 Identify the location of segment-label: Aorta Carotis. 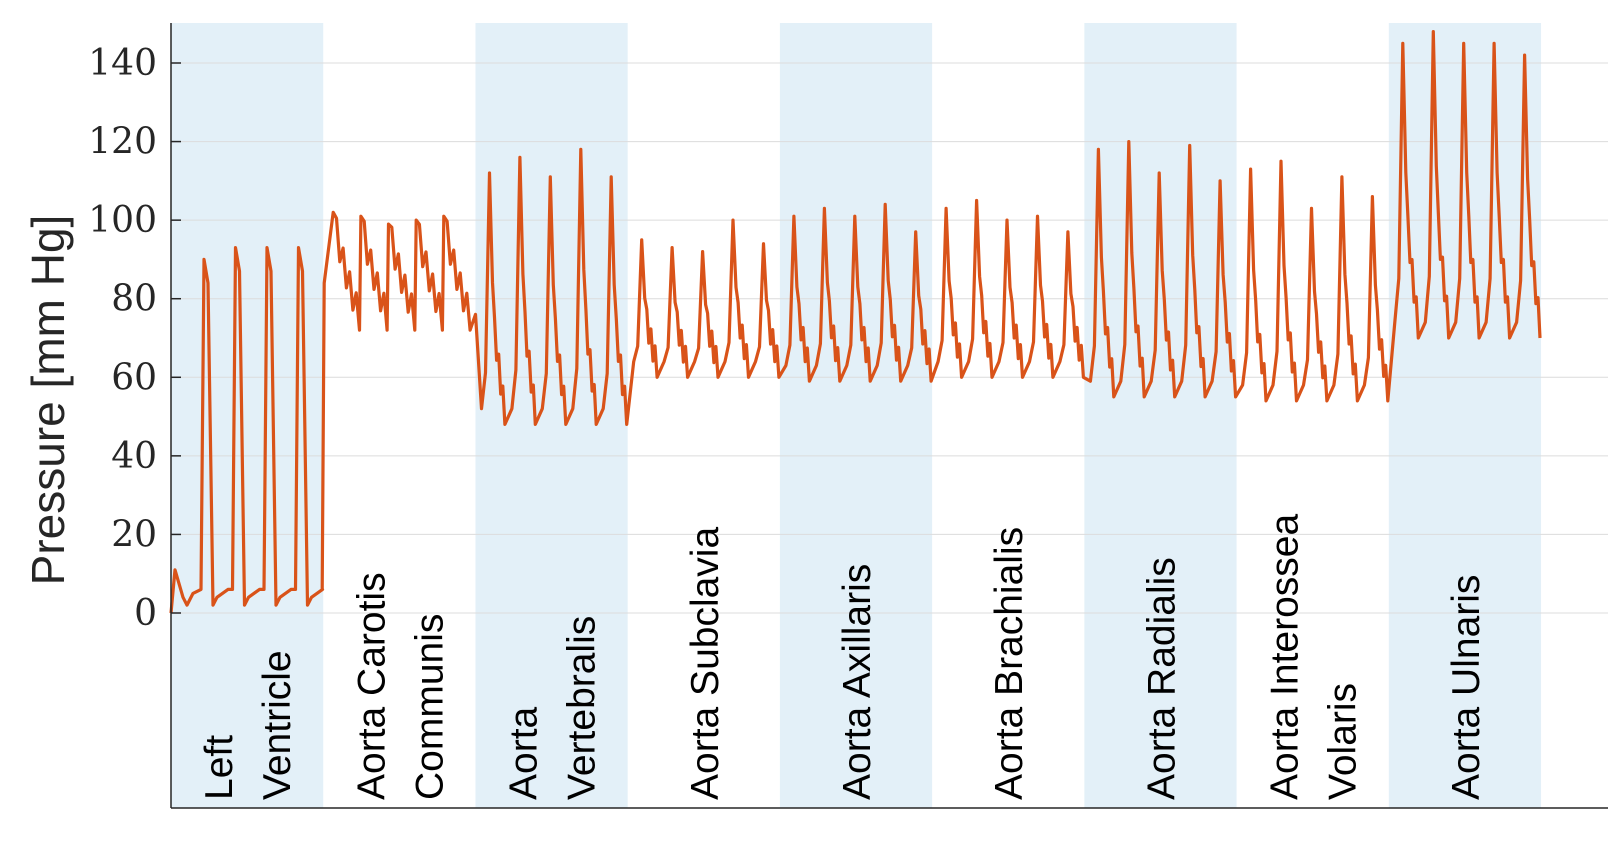
(371, 686).